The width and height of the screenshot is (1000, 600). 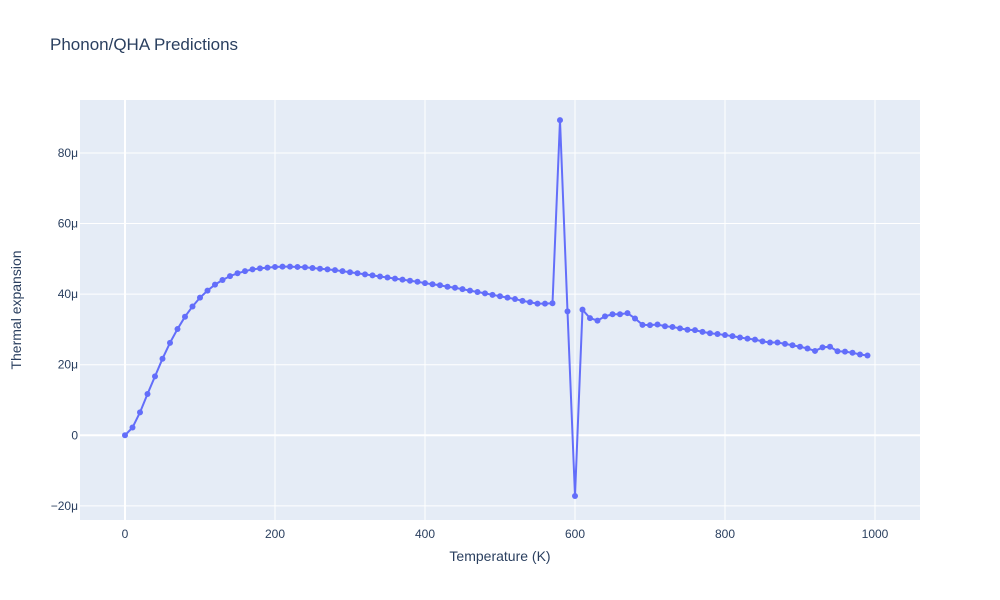 What do you see at coordinates (64, 506) in the screenshot?
I see `y-tick-label: −20μ` at bounding box center [64, 506].